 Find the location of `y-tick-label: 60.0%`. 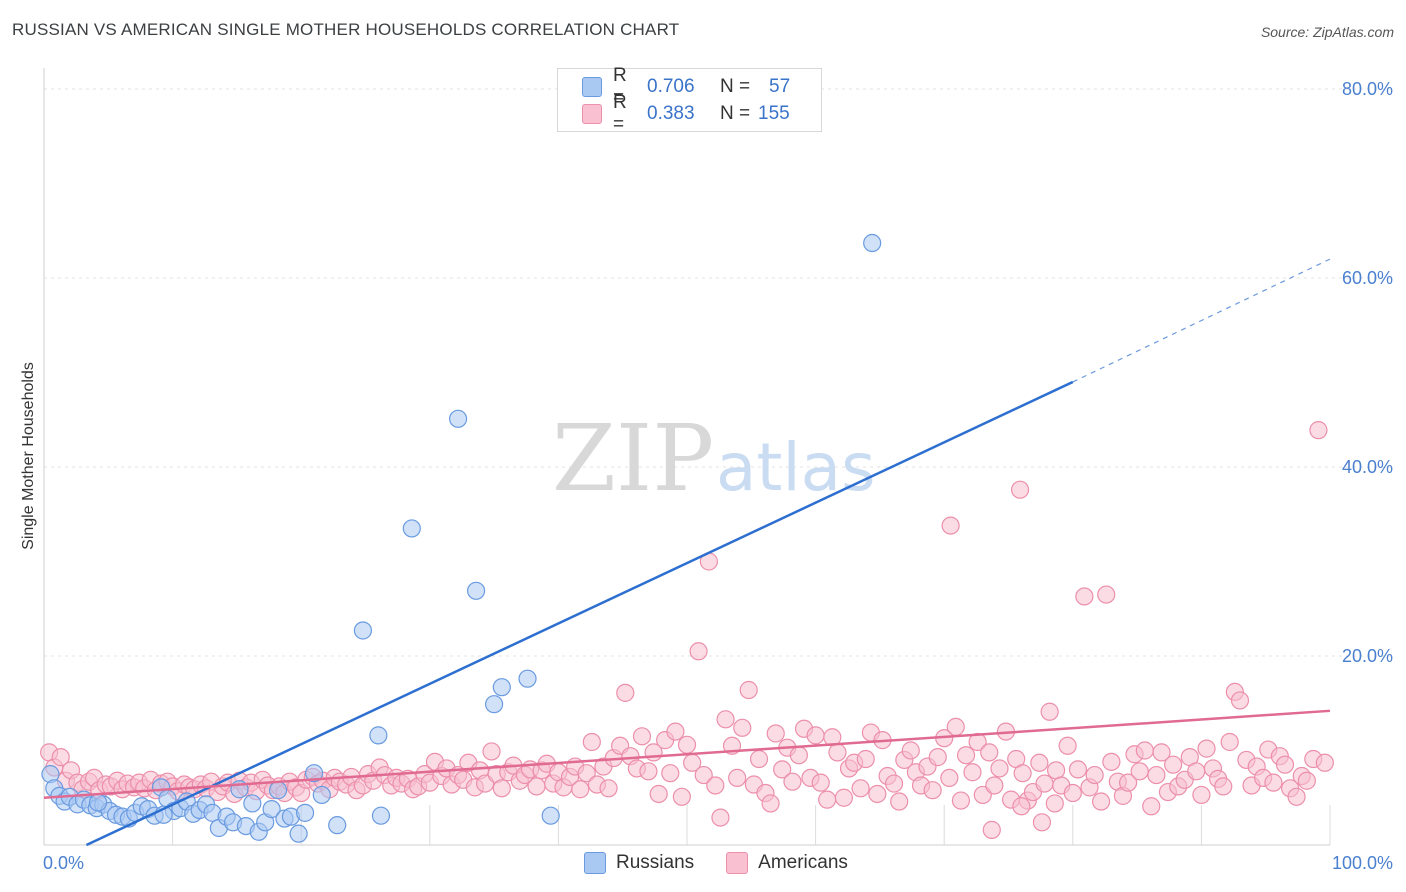

y-tick-label: 60.0% is located at coordinates (1367, 278).